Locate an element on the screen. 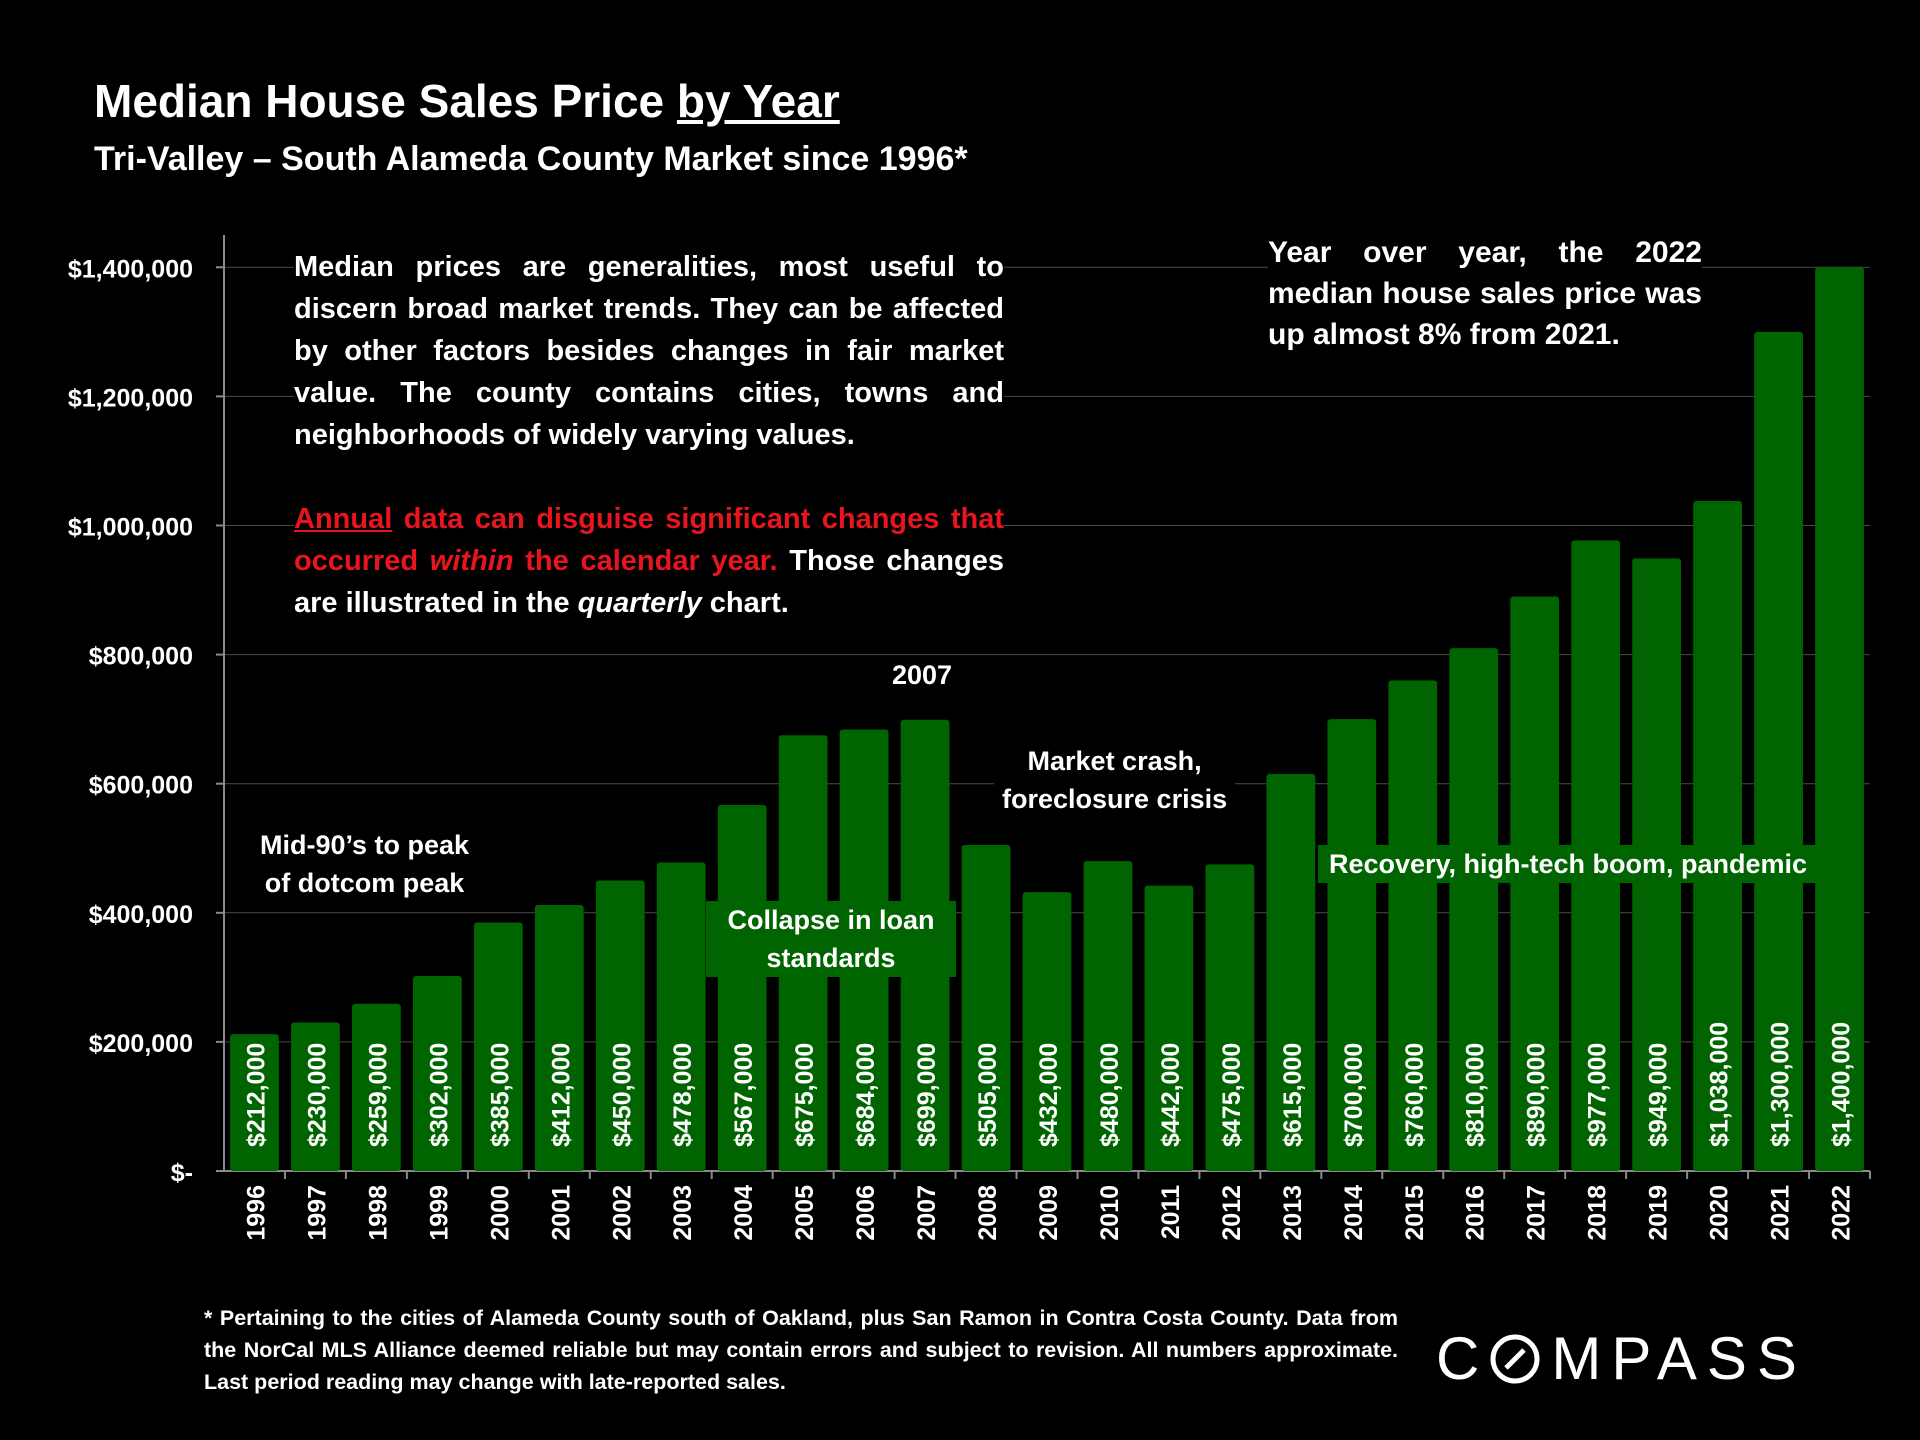 This screenshot has width=1920, height=1440. x-tick-label: 2021 is located at coordinates (1781, 1213).